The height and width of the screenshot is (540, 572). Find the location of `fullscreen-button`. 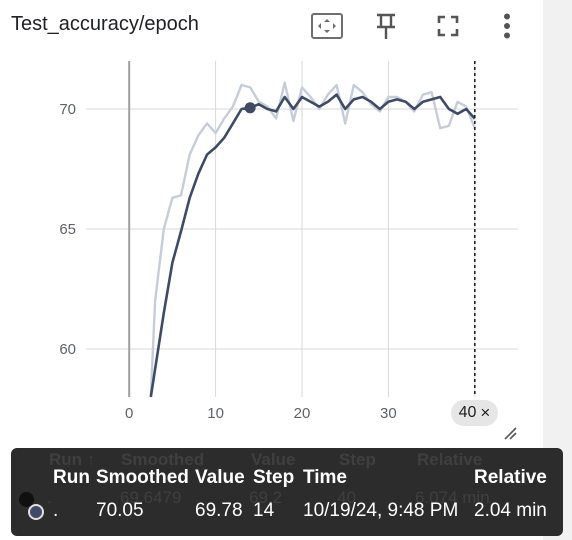

fullscreen-button is located at coordinates (448, 26).